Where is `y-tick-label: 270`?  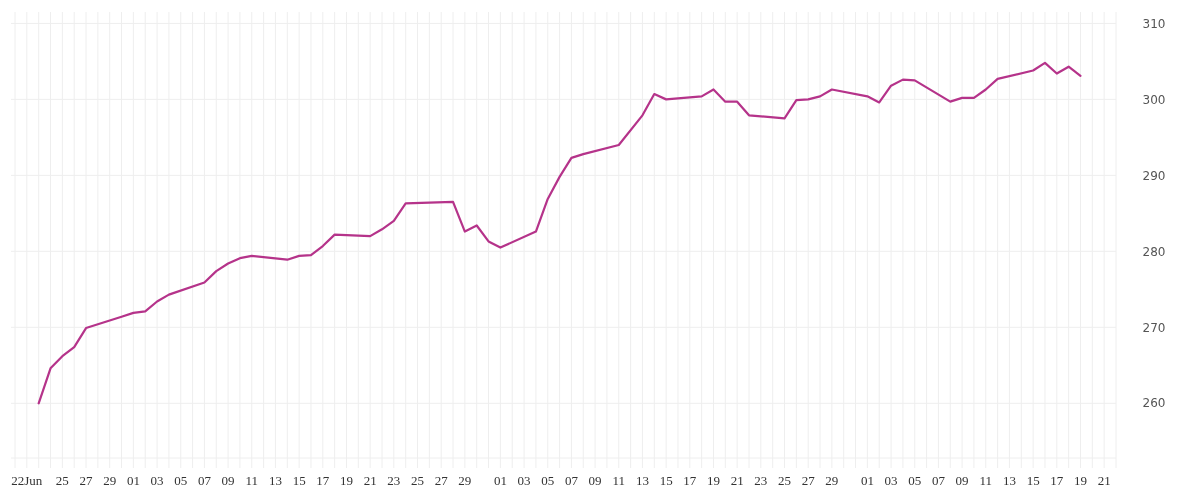
y-tick-label: 270 is located at coordinates (1154, 327).